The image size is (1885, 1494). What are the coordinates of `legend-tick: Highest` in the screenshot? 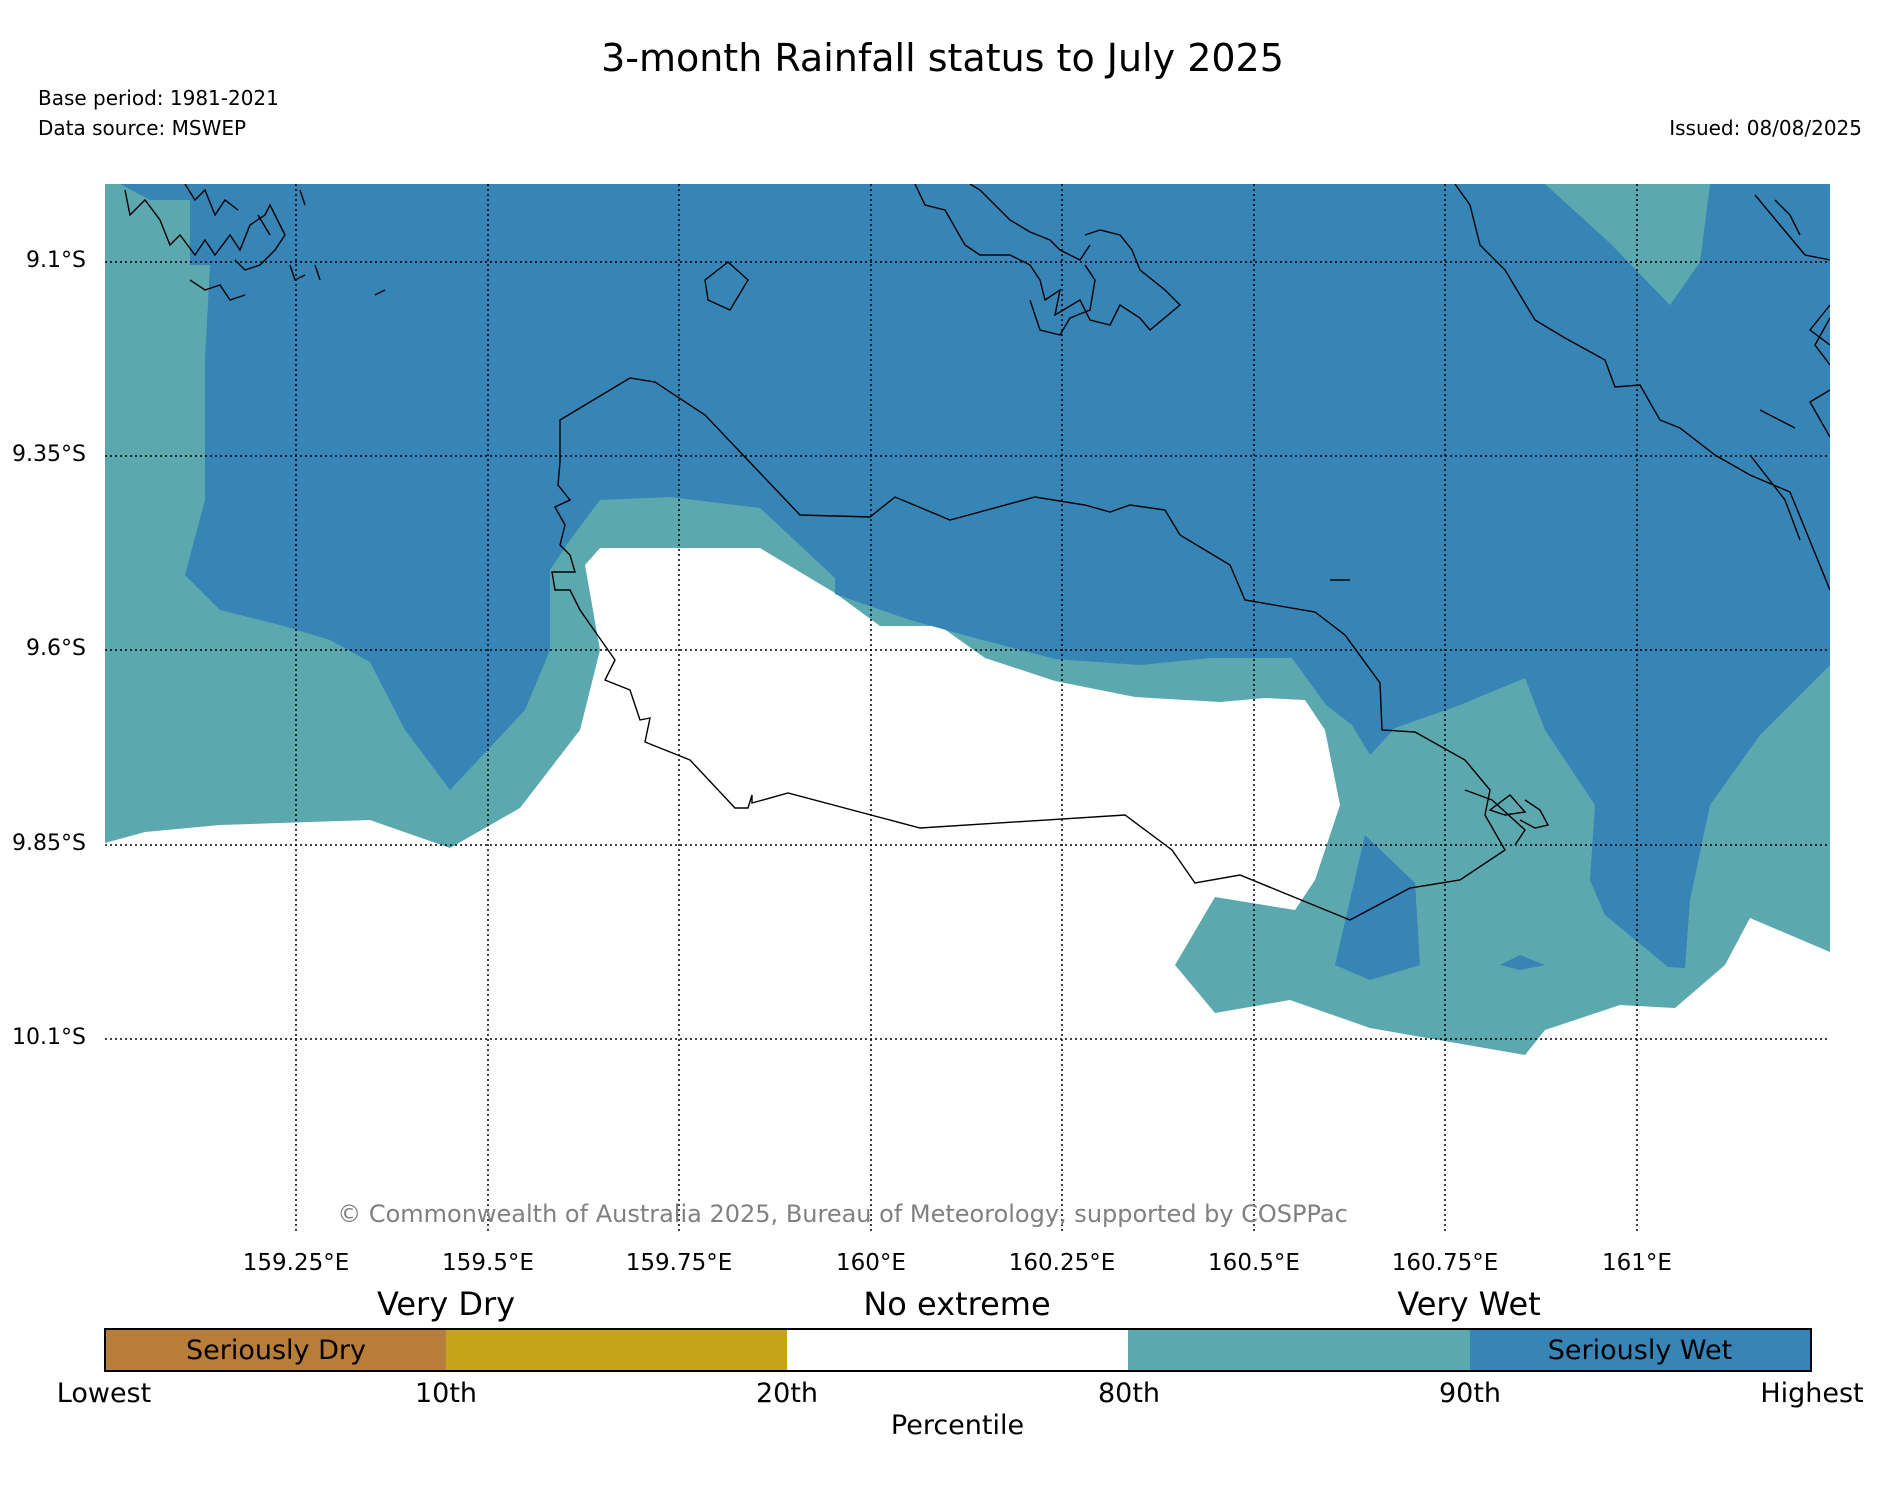 It's located at (1812, 1393).